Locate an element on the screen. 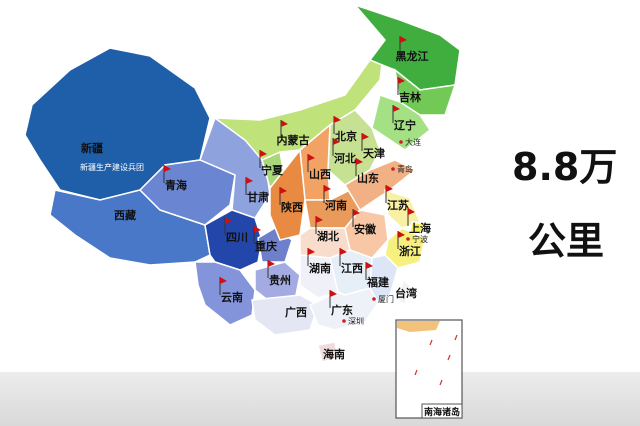  province-label: 广西 is located at coordinates (296, 312).